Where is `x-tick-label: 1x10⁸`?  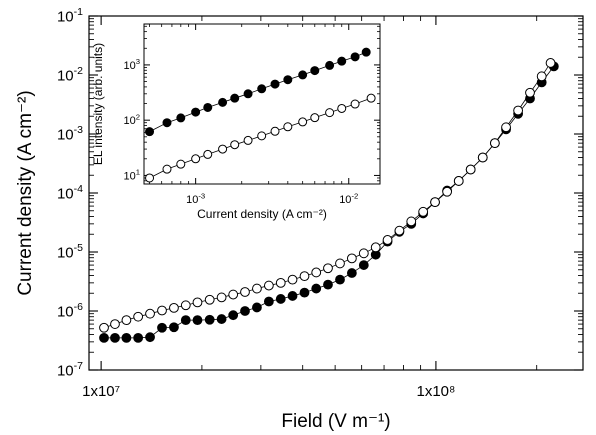 x-tick-label: 1x10⁸ is located at coordinates (435, 391).